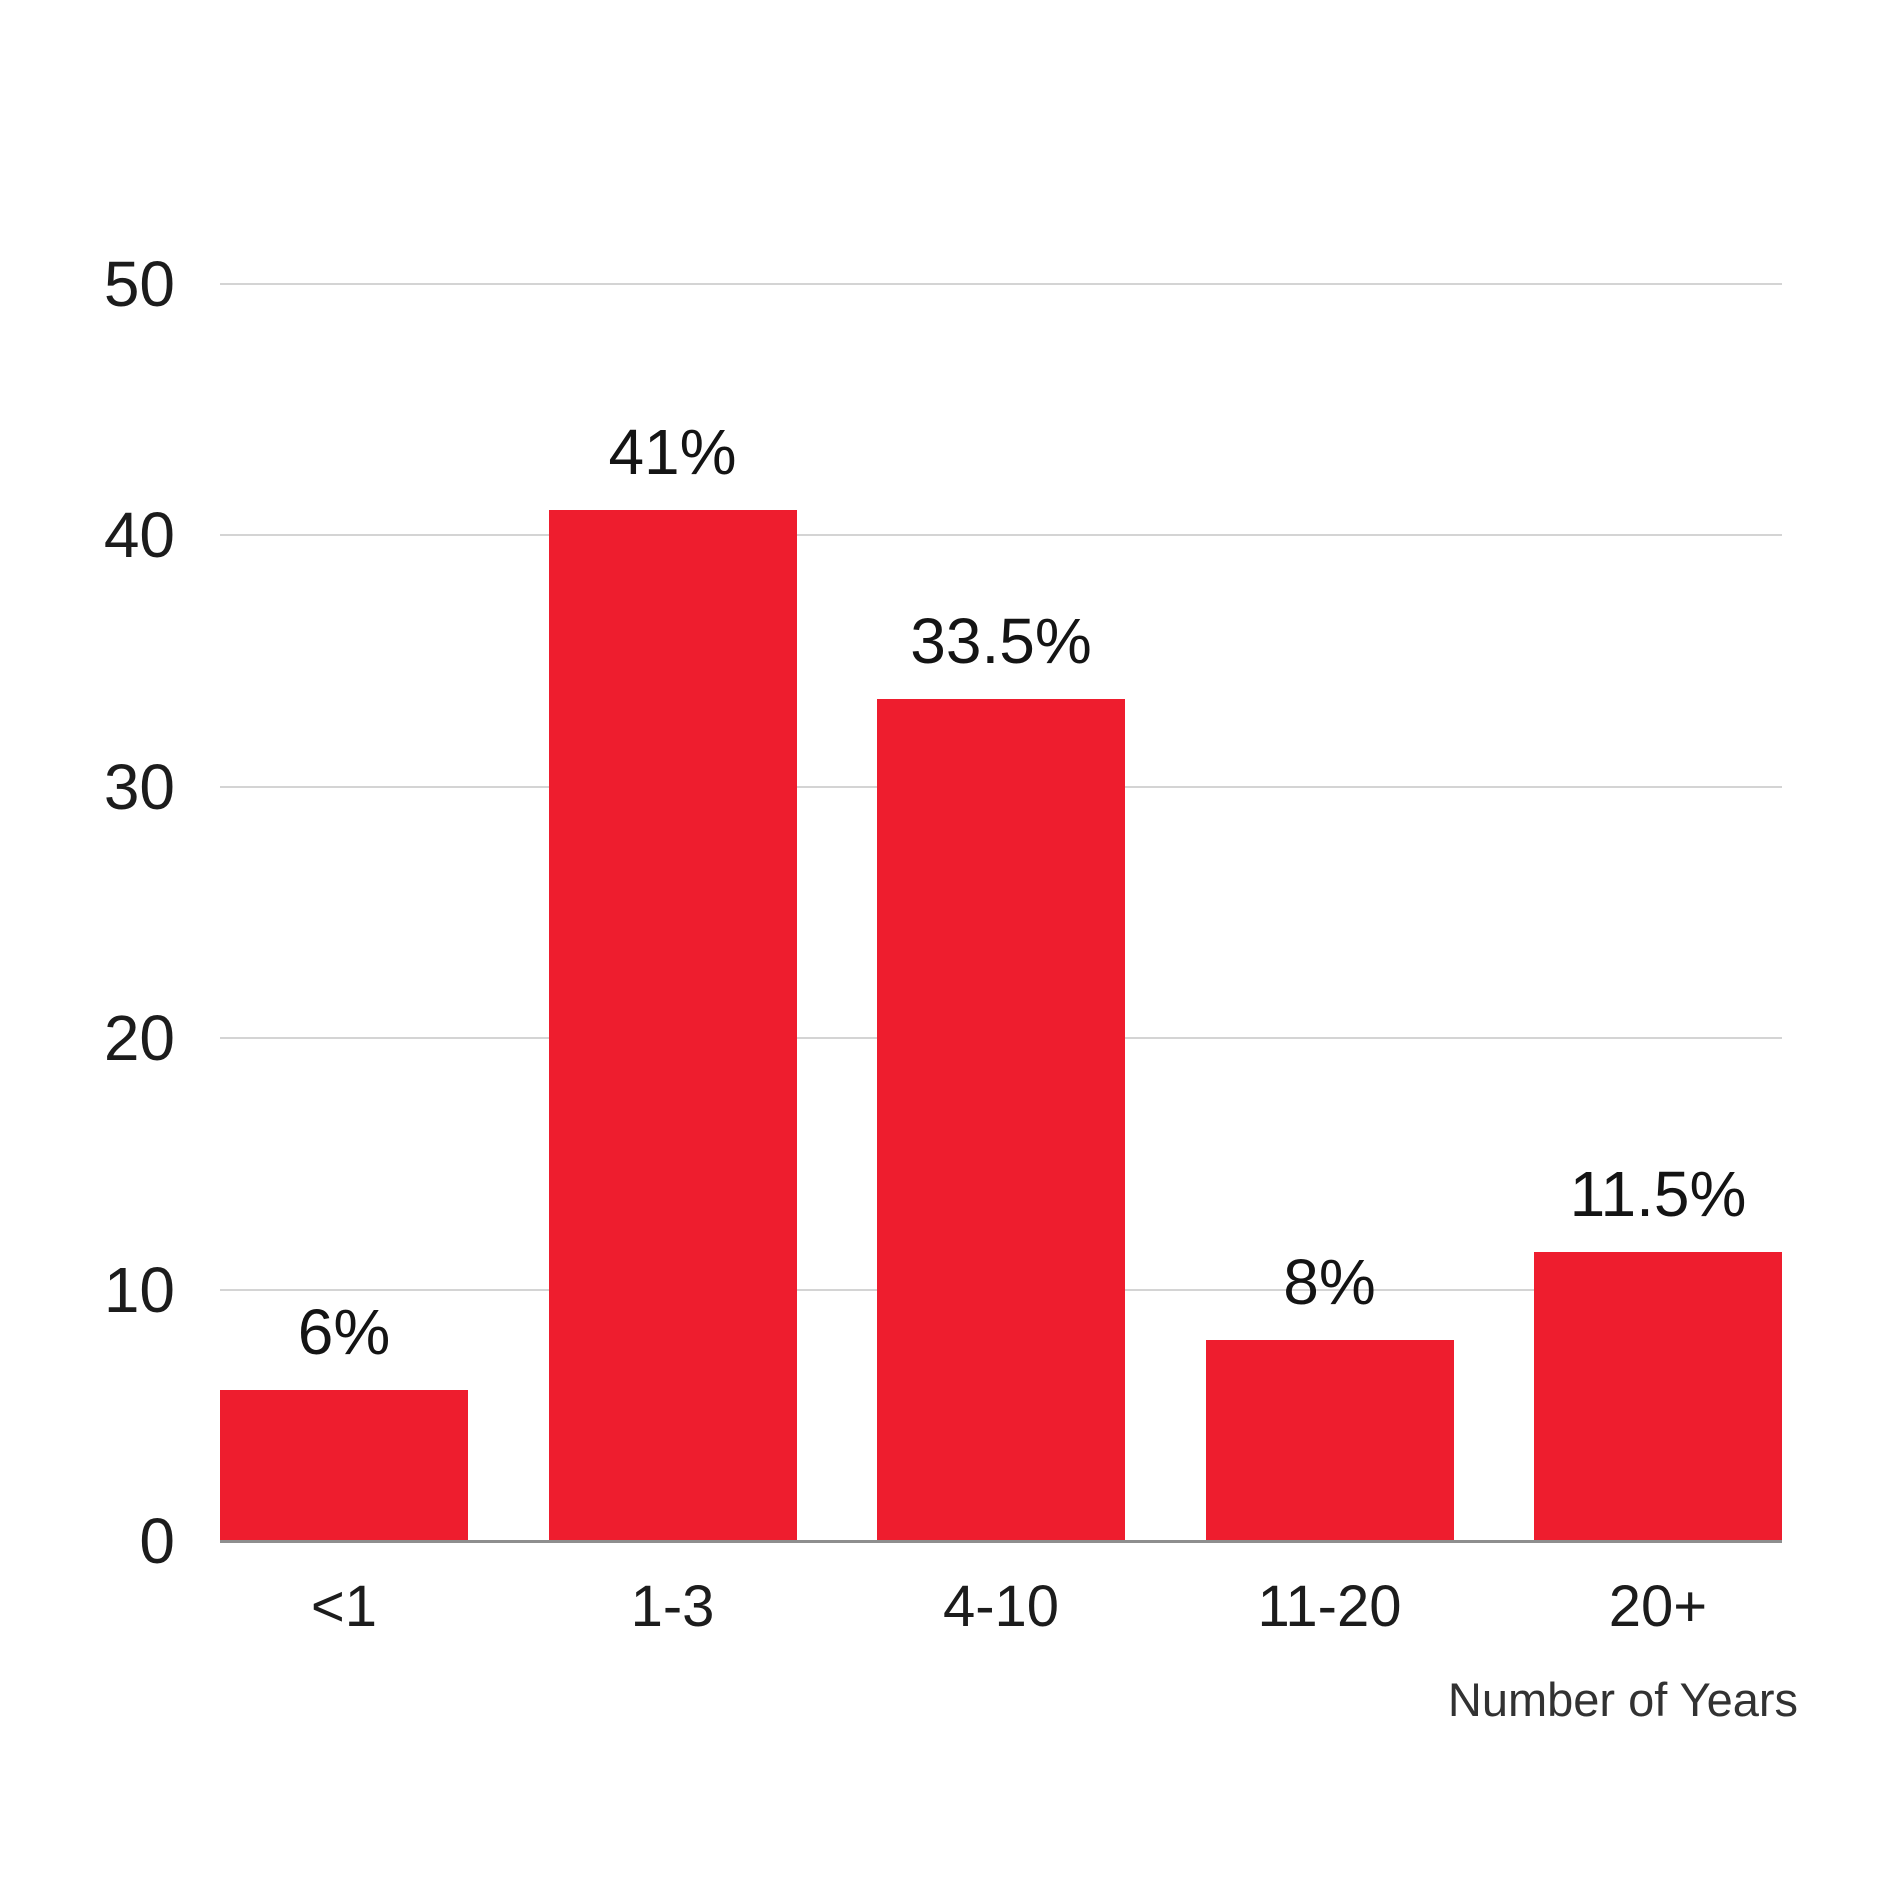 Image resolution: width=1890 pixels, height=1890 pixels. Describe the element at coordinates (1658, 1193) in the screenshot. I see `bar-value-label-20+: 11.5%` at that location.